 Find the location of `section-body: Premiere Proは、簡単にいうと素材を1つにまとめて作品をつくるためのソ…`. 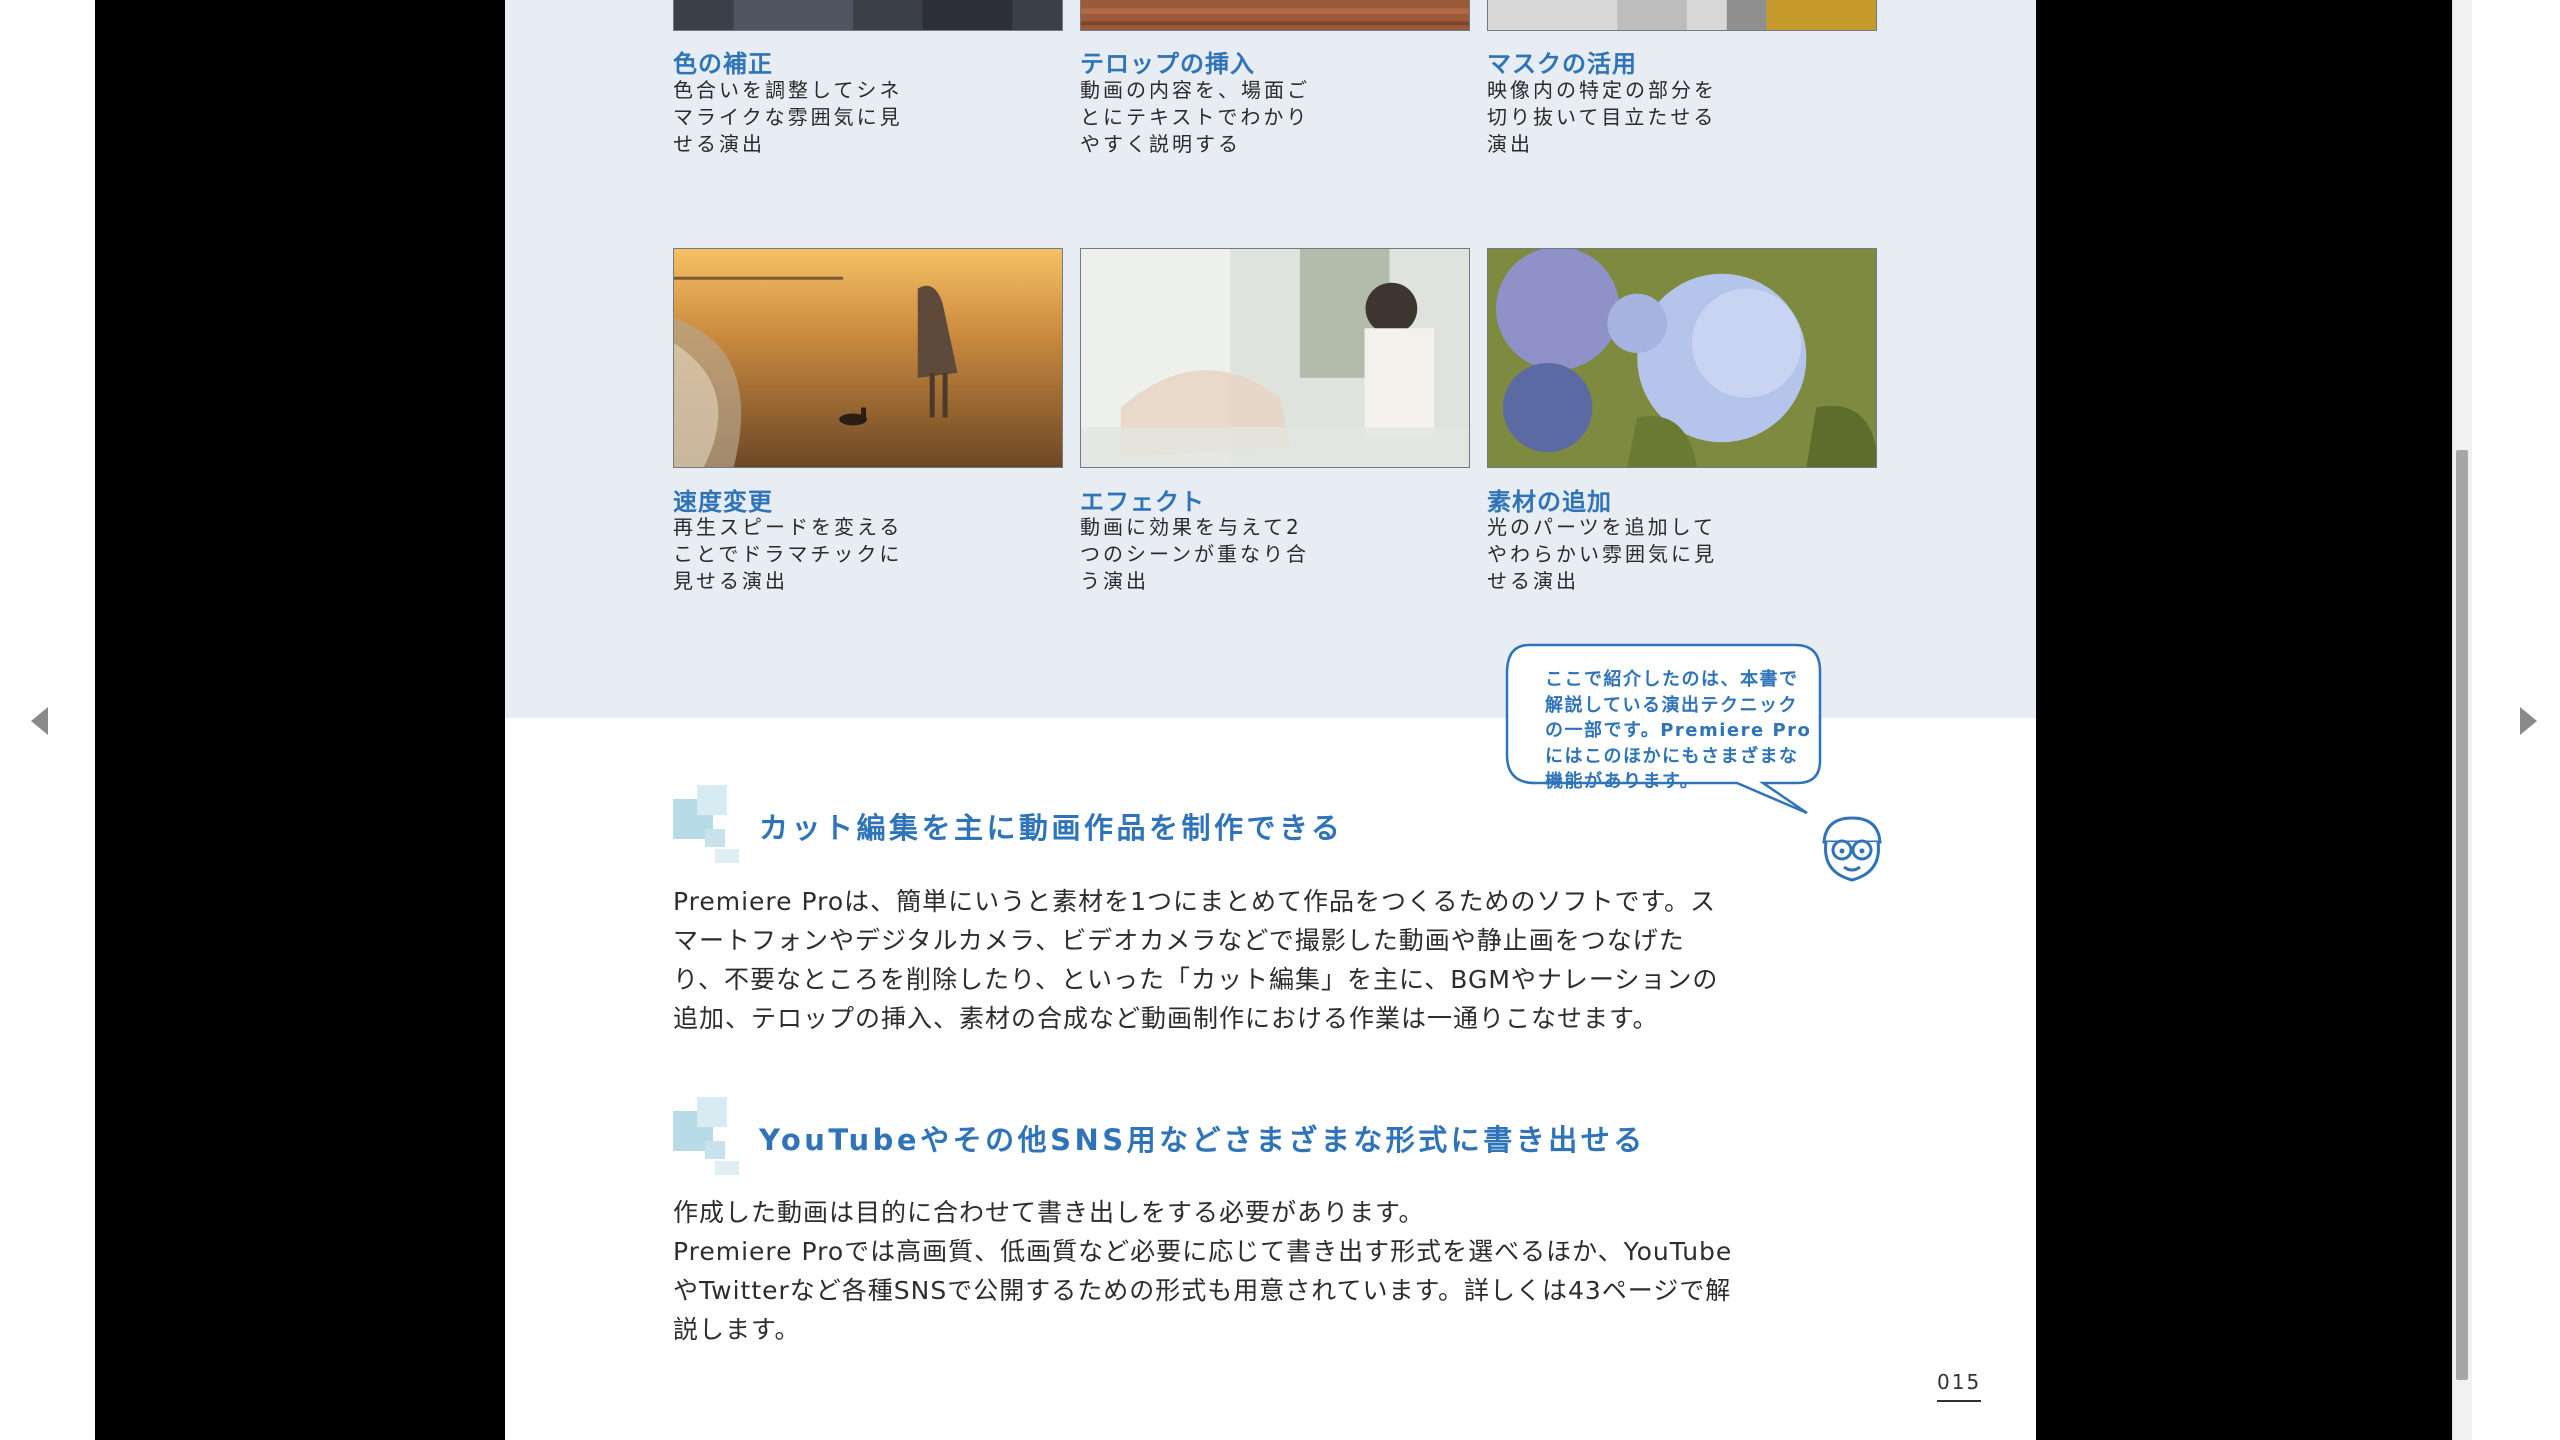

section-body: Premiere Proは、簡単にいうと素材を1つにまとめて作品をつくるためのソ… is located at coordinates (1203, 960).